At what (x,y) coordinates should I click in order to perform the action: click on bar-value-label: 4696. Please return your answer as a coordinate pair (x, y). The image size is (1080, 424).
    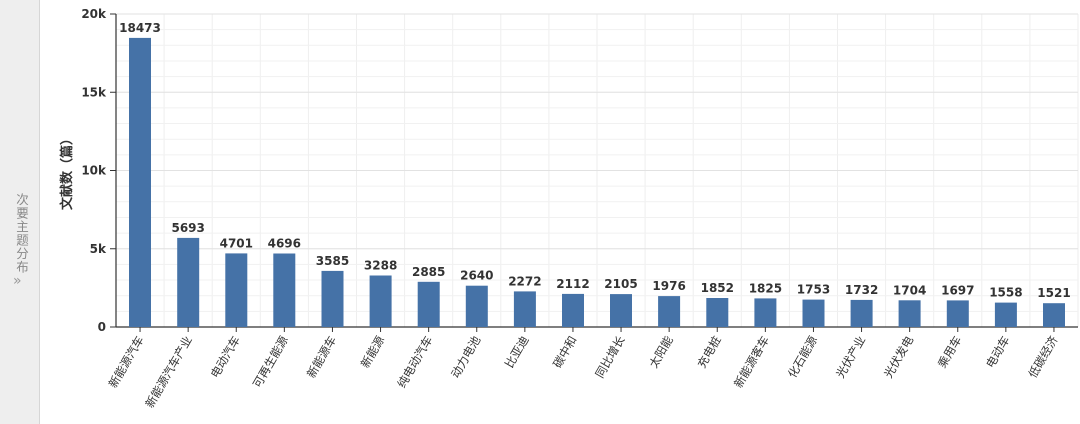
    Looking at the image, I should click on (284, 244).